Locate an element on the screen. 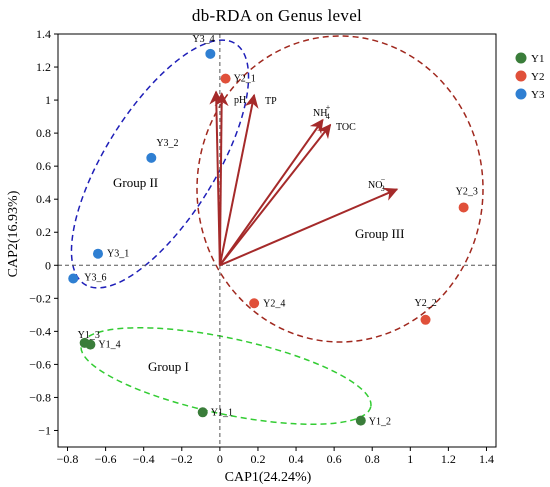  sample-point-label: Y2_1 is located at coordinates (245, 79).